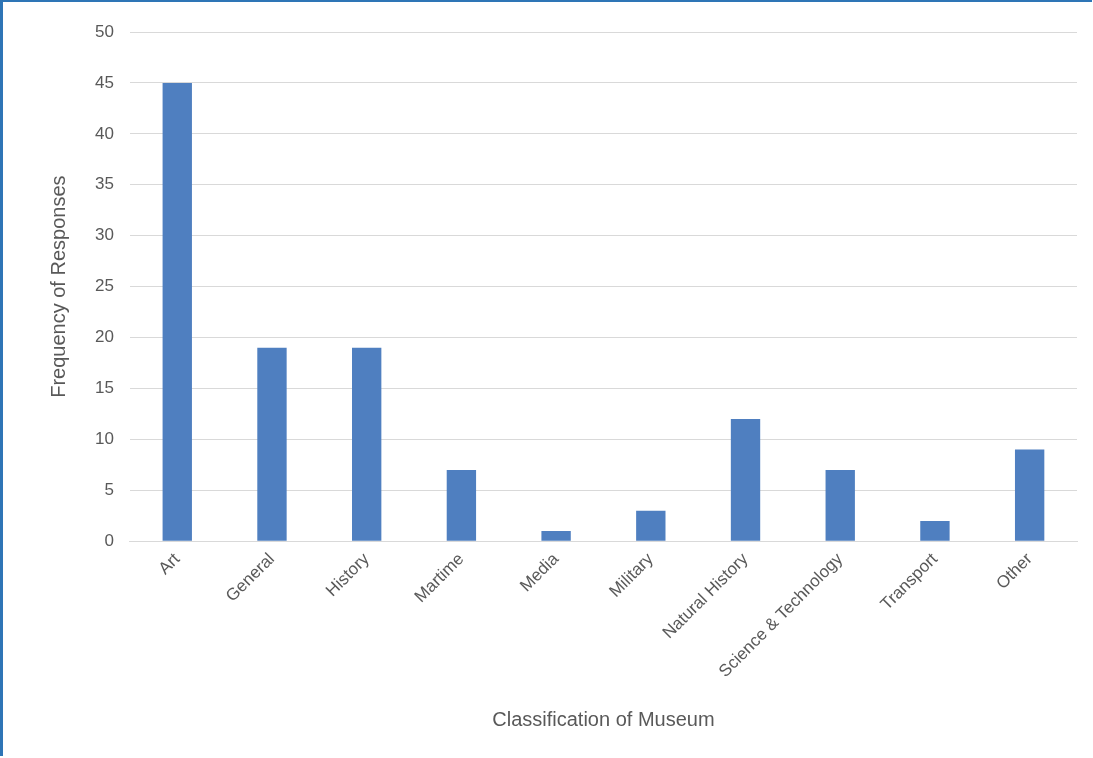  What do you see at coordinates (104, 235) in the screenshot?
I see `y-tick-label: 30` at bounding box center [104, 235].